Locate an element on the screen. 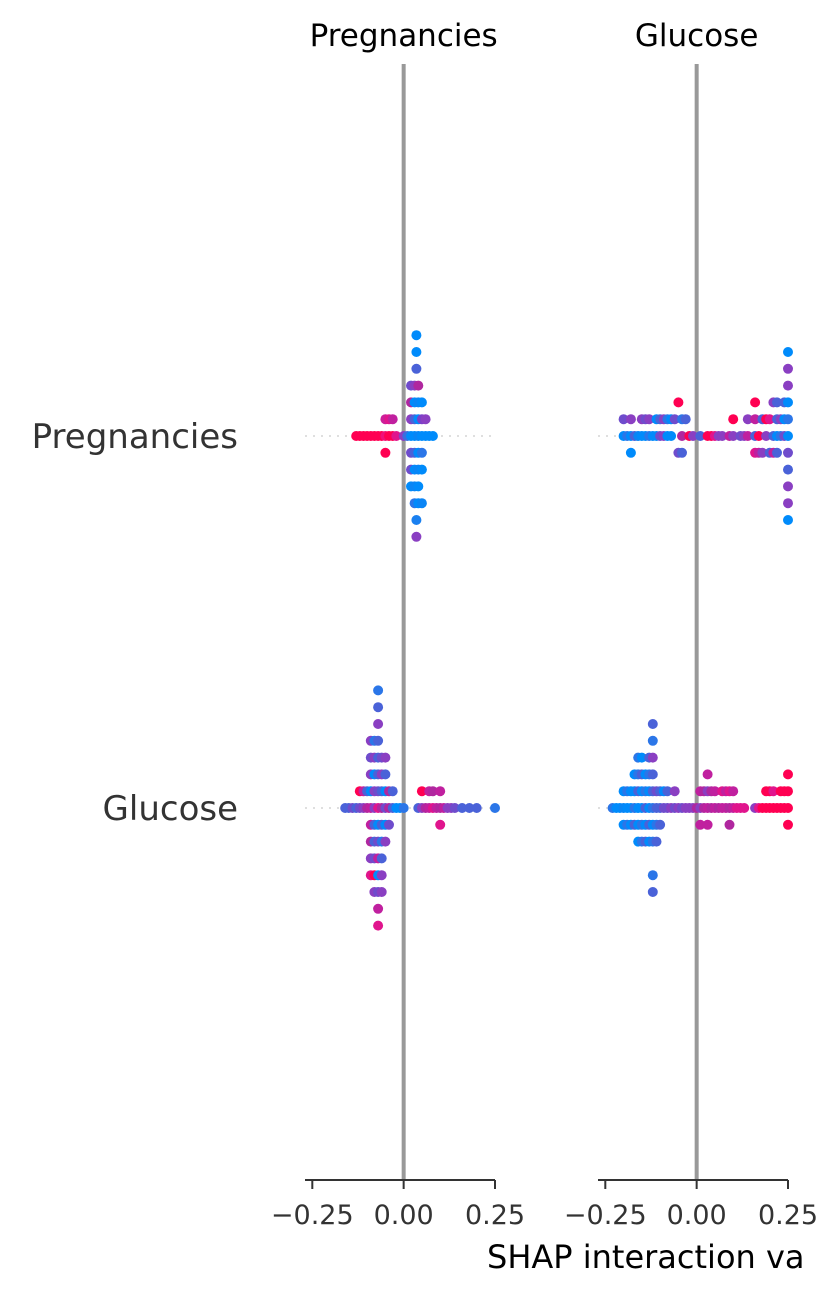 The width and height of the screenshot is (840, 1295). panel-title: Glucose is located at coordinates (697, 36).